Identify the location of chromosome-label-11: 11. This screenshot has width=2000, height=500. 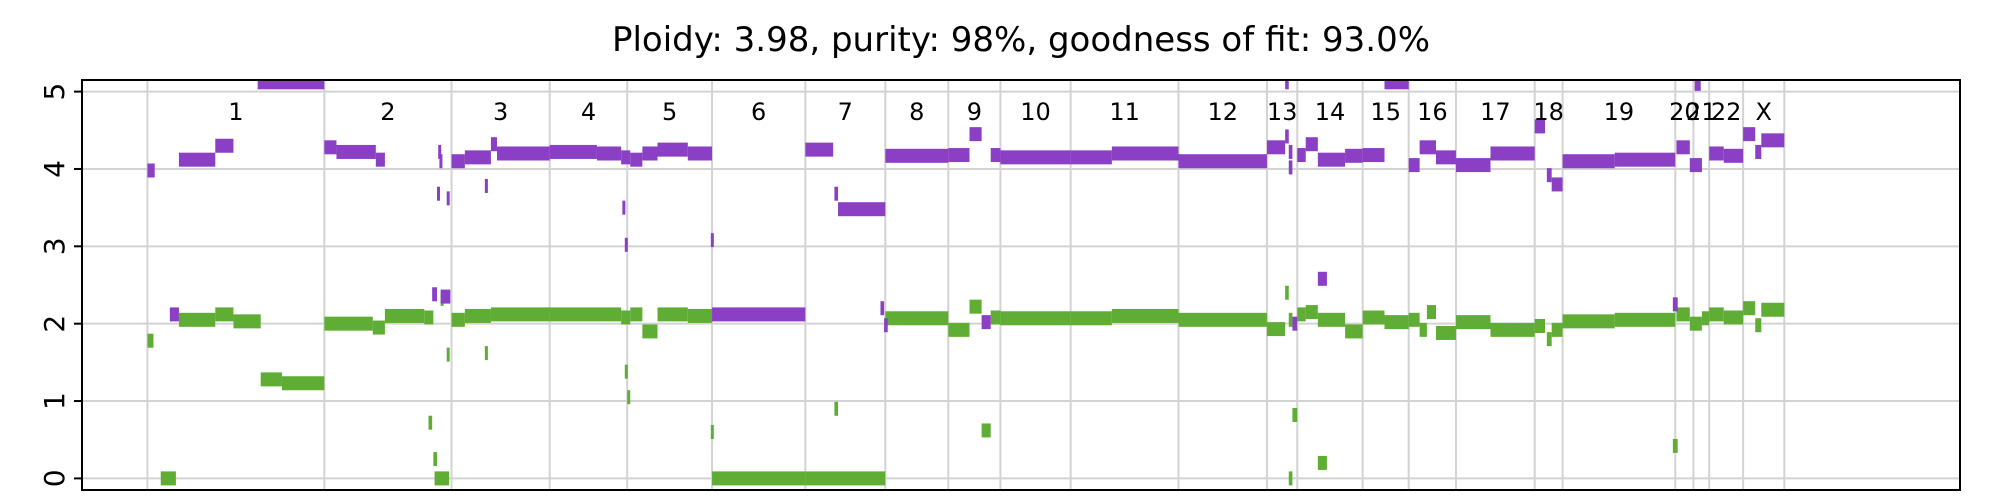
(1124, 112).